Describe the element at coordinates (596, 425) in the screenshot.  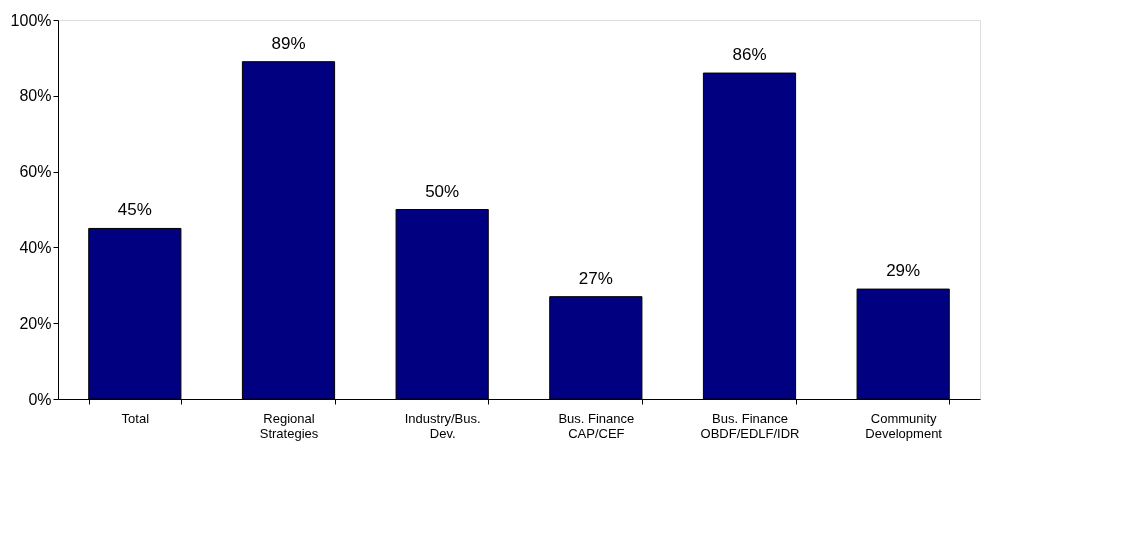
I see `x-tick-label: Bus. Finance CAP/CEF` at that location.